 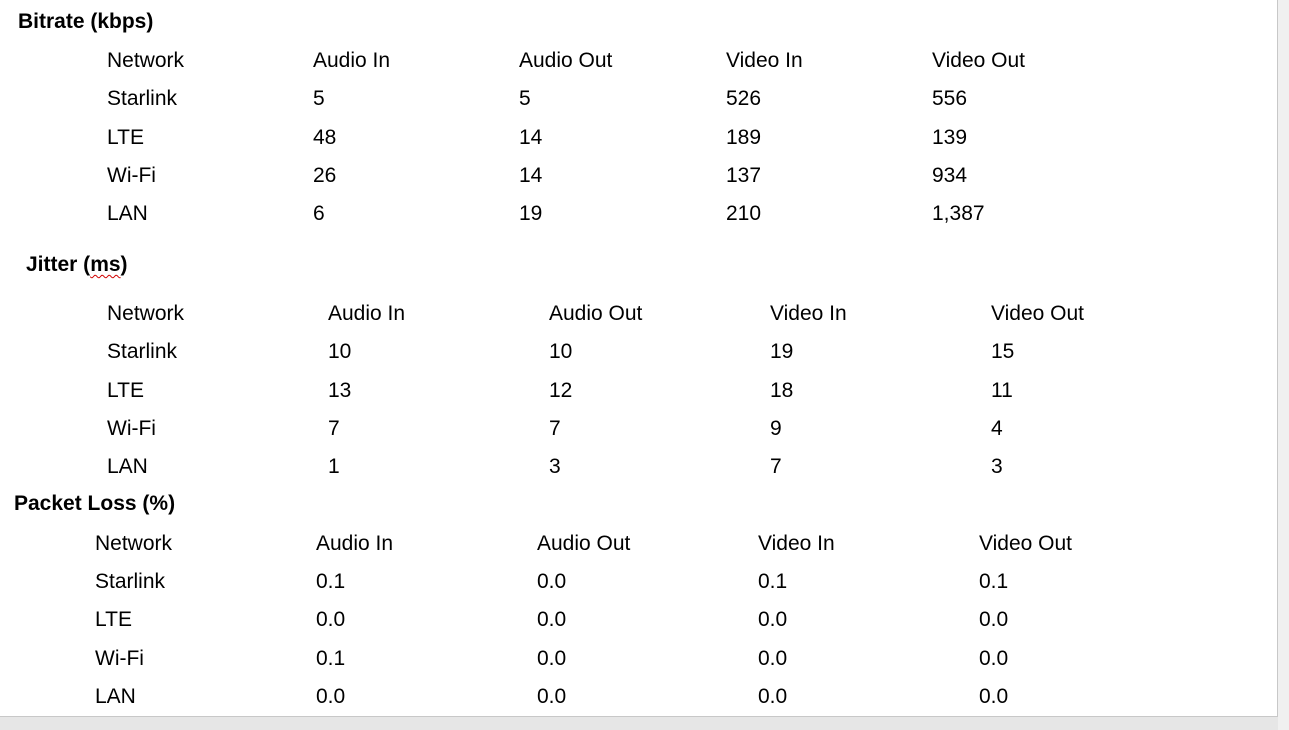 What do you see at coordinates (561, 390) in the screenshot?
I see `table-cell: 12` at bounding box center [561, 390].